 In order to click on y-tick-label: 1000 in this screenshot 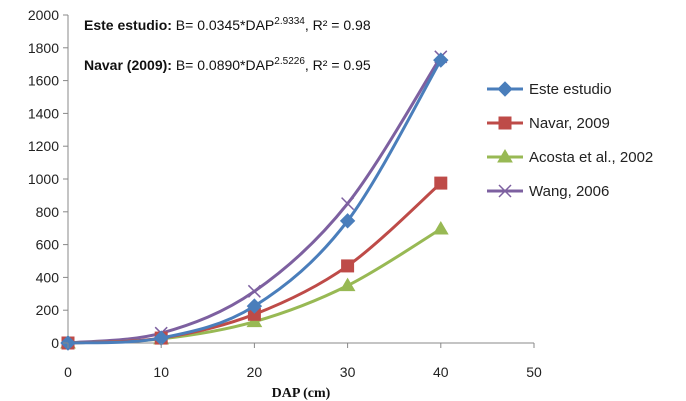, I will do `click(43, 179)`.